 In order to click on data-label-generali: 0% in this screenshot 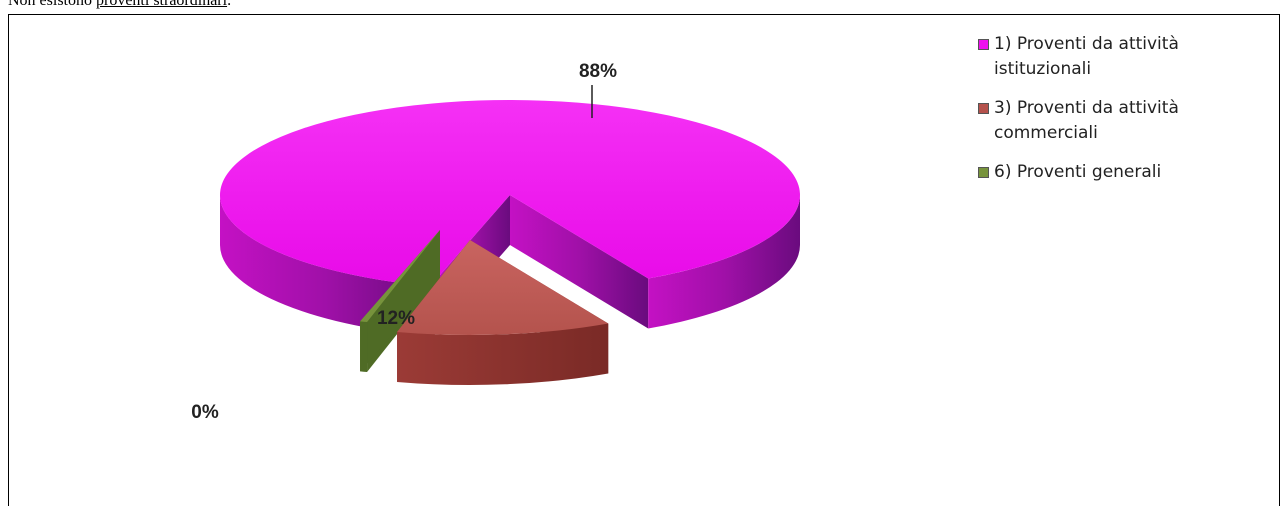, I will do `click(205, 412)`.